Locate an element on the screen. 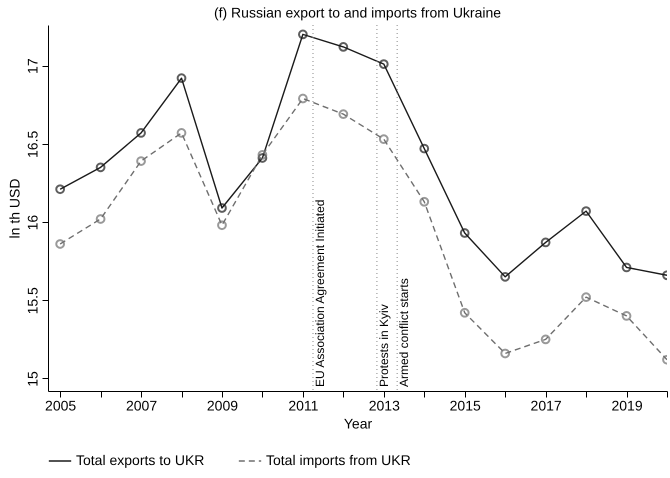 This screenshot has height=478, width=670. y-tick-label: 15.5 is located at coordinates (32, 300).